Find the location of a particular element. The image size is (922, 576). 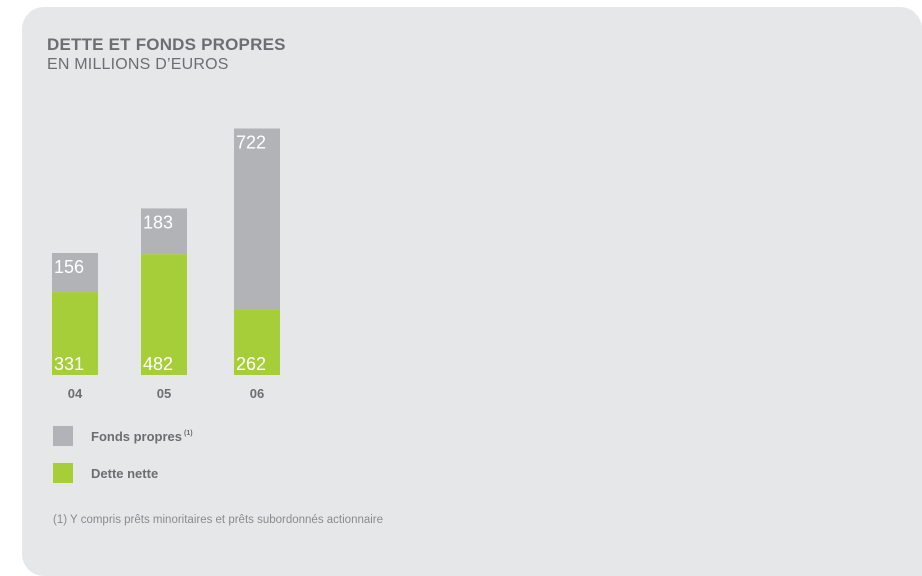

data-label-fonds-propres-05: 183 is located at coordinates (158, 222).